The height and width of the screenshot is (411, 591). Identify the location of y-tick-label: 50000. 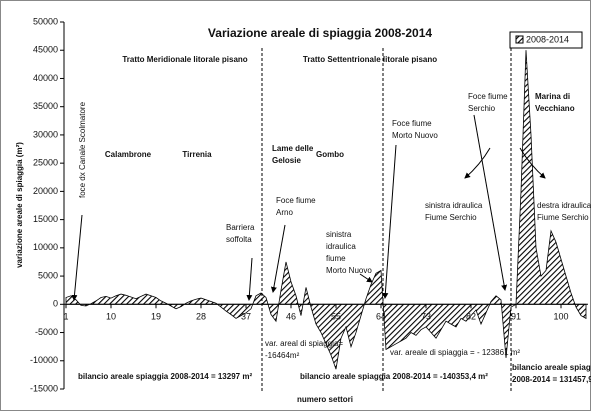
(45, 21).